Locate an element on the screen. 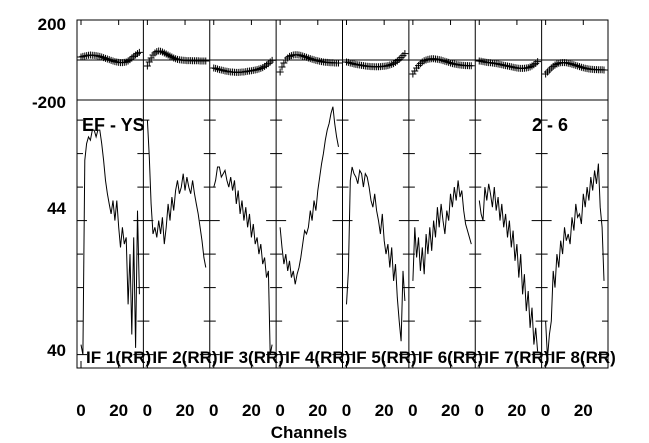 Image resolution: width=649 pixels, height=443 pixels. phase-ytick-bottom: -200 is located at coordinates (49, 102).